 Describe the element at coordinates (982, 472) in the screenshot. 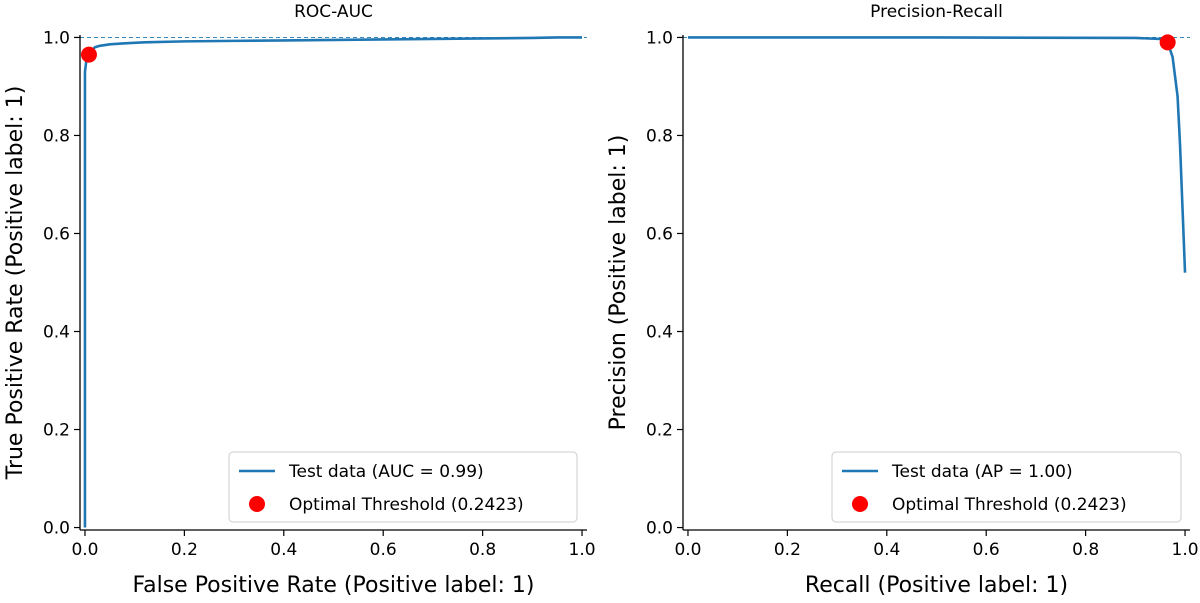

I see `legend-label: Test data (AP = 1.00)` at that location.